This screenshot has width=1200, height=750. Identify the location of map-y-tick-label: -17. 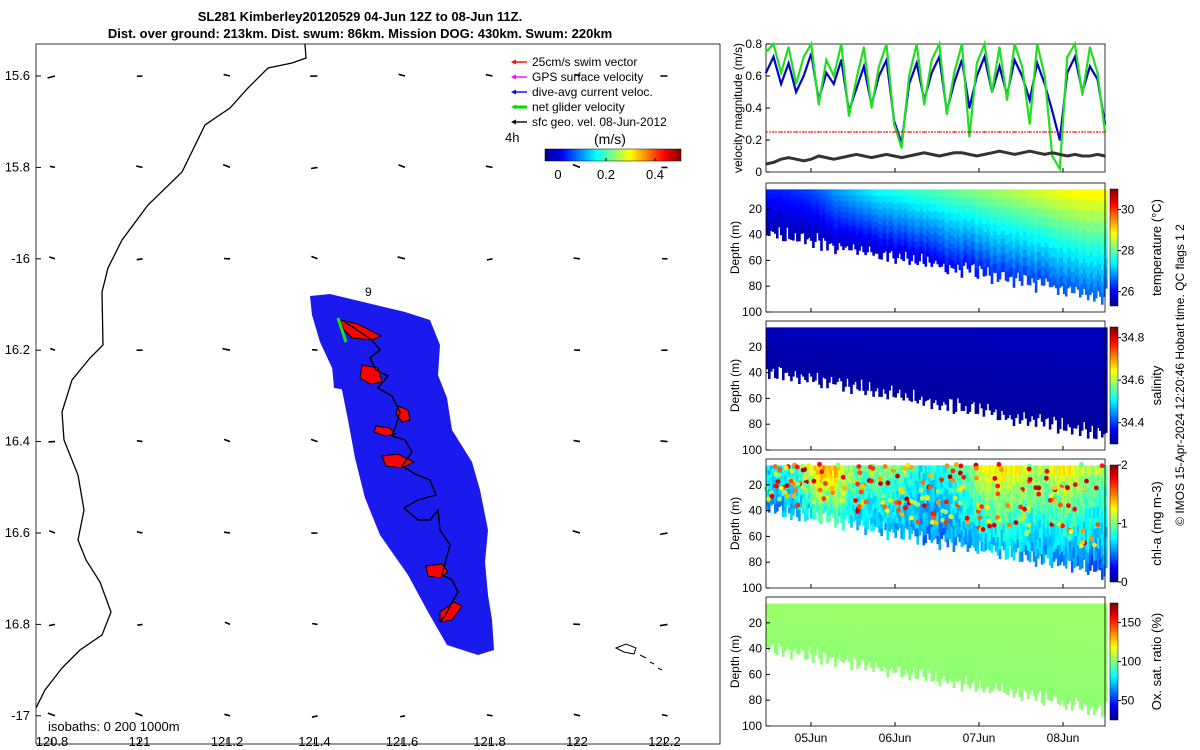
(20, 715).